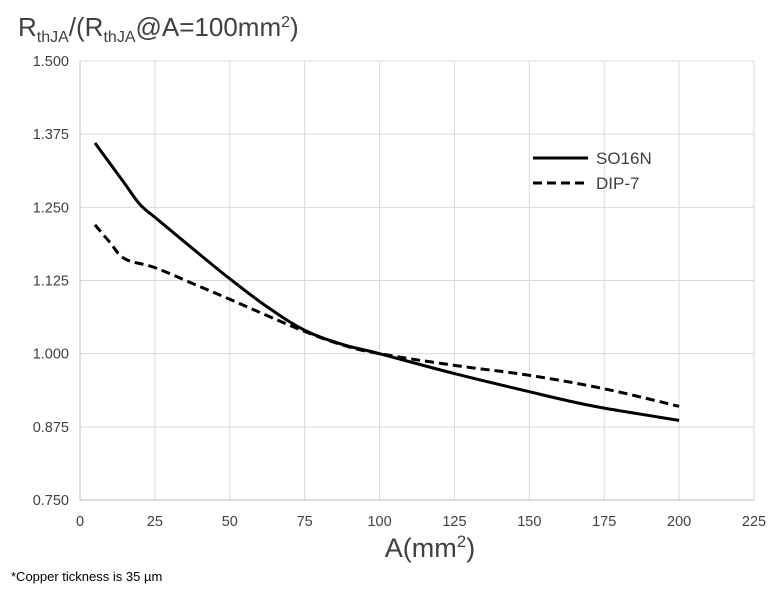 The height and width of the screenshot is (590, 772). I want to click on legend-label-so16n: SO16N, so click(624, 158).